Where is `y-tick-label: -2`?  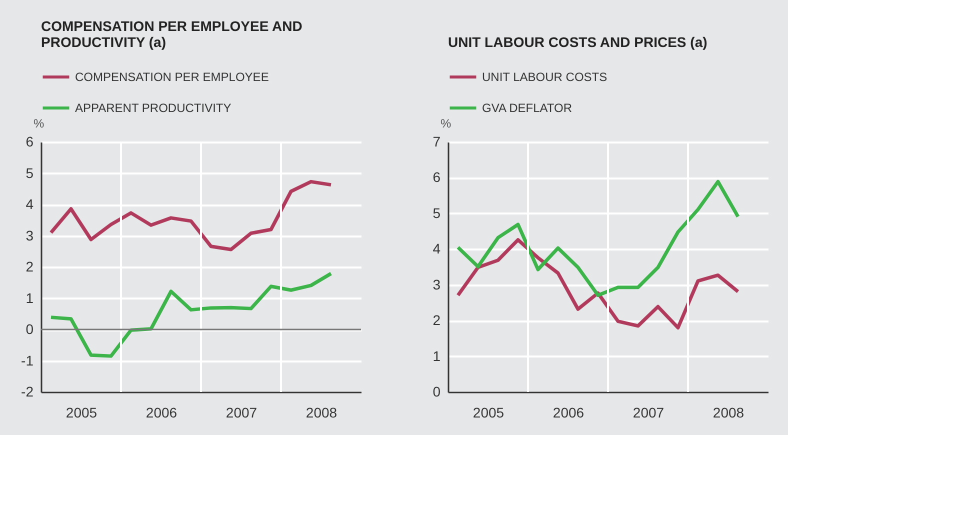
y-tick-label: -2 is located at coordinates (27, 392).